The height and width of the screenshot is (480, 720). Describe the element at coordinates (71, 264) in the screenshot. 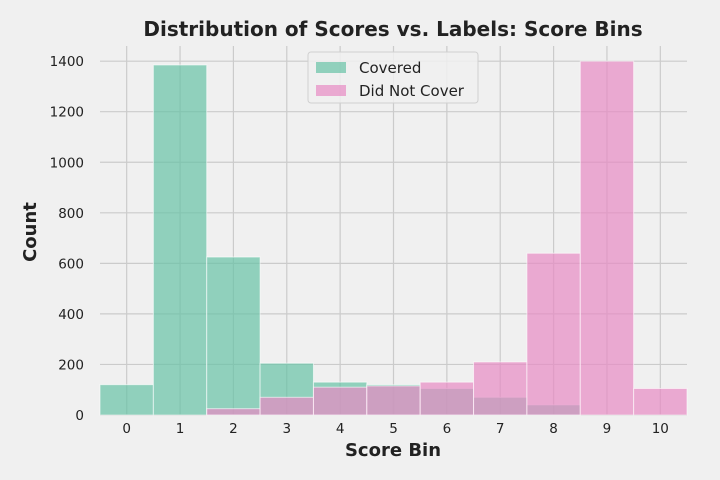

I see `y-tick-label: 600` at that location.